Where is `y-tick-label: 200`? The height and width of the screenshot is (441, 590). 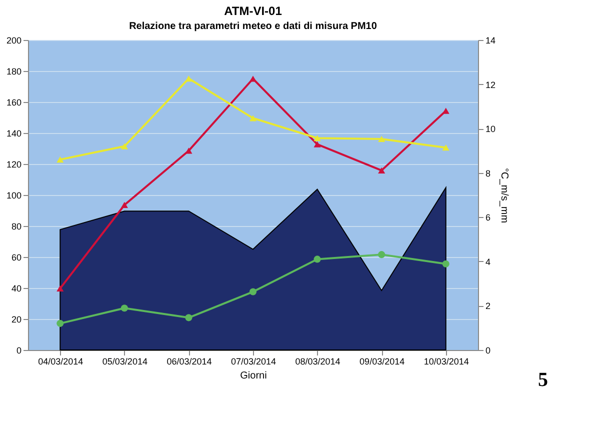 y-tick-label: 200 is located at coordinates (14, 41).